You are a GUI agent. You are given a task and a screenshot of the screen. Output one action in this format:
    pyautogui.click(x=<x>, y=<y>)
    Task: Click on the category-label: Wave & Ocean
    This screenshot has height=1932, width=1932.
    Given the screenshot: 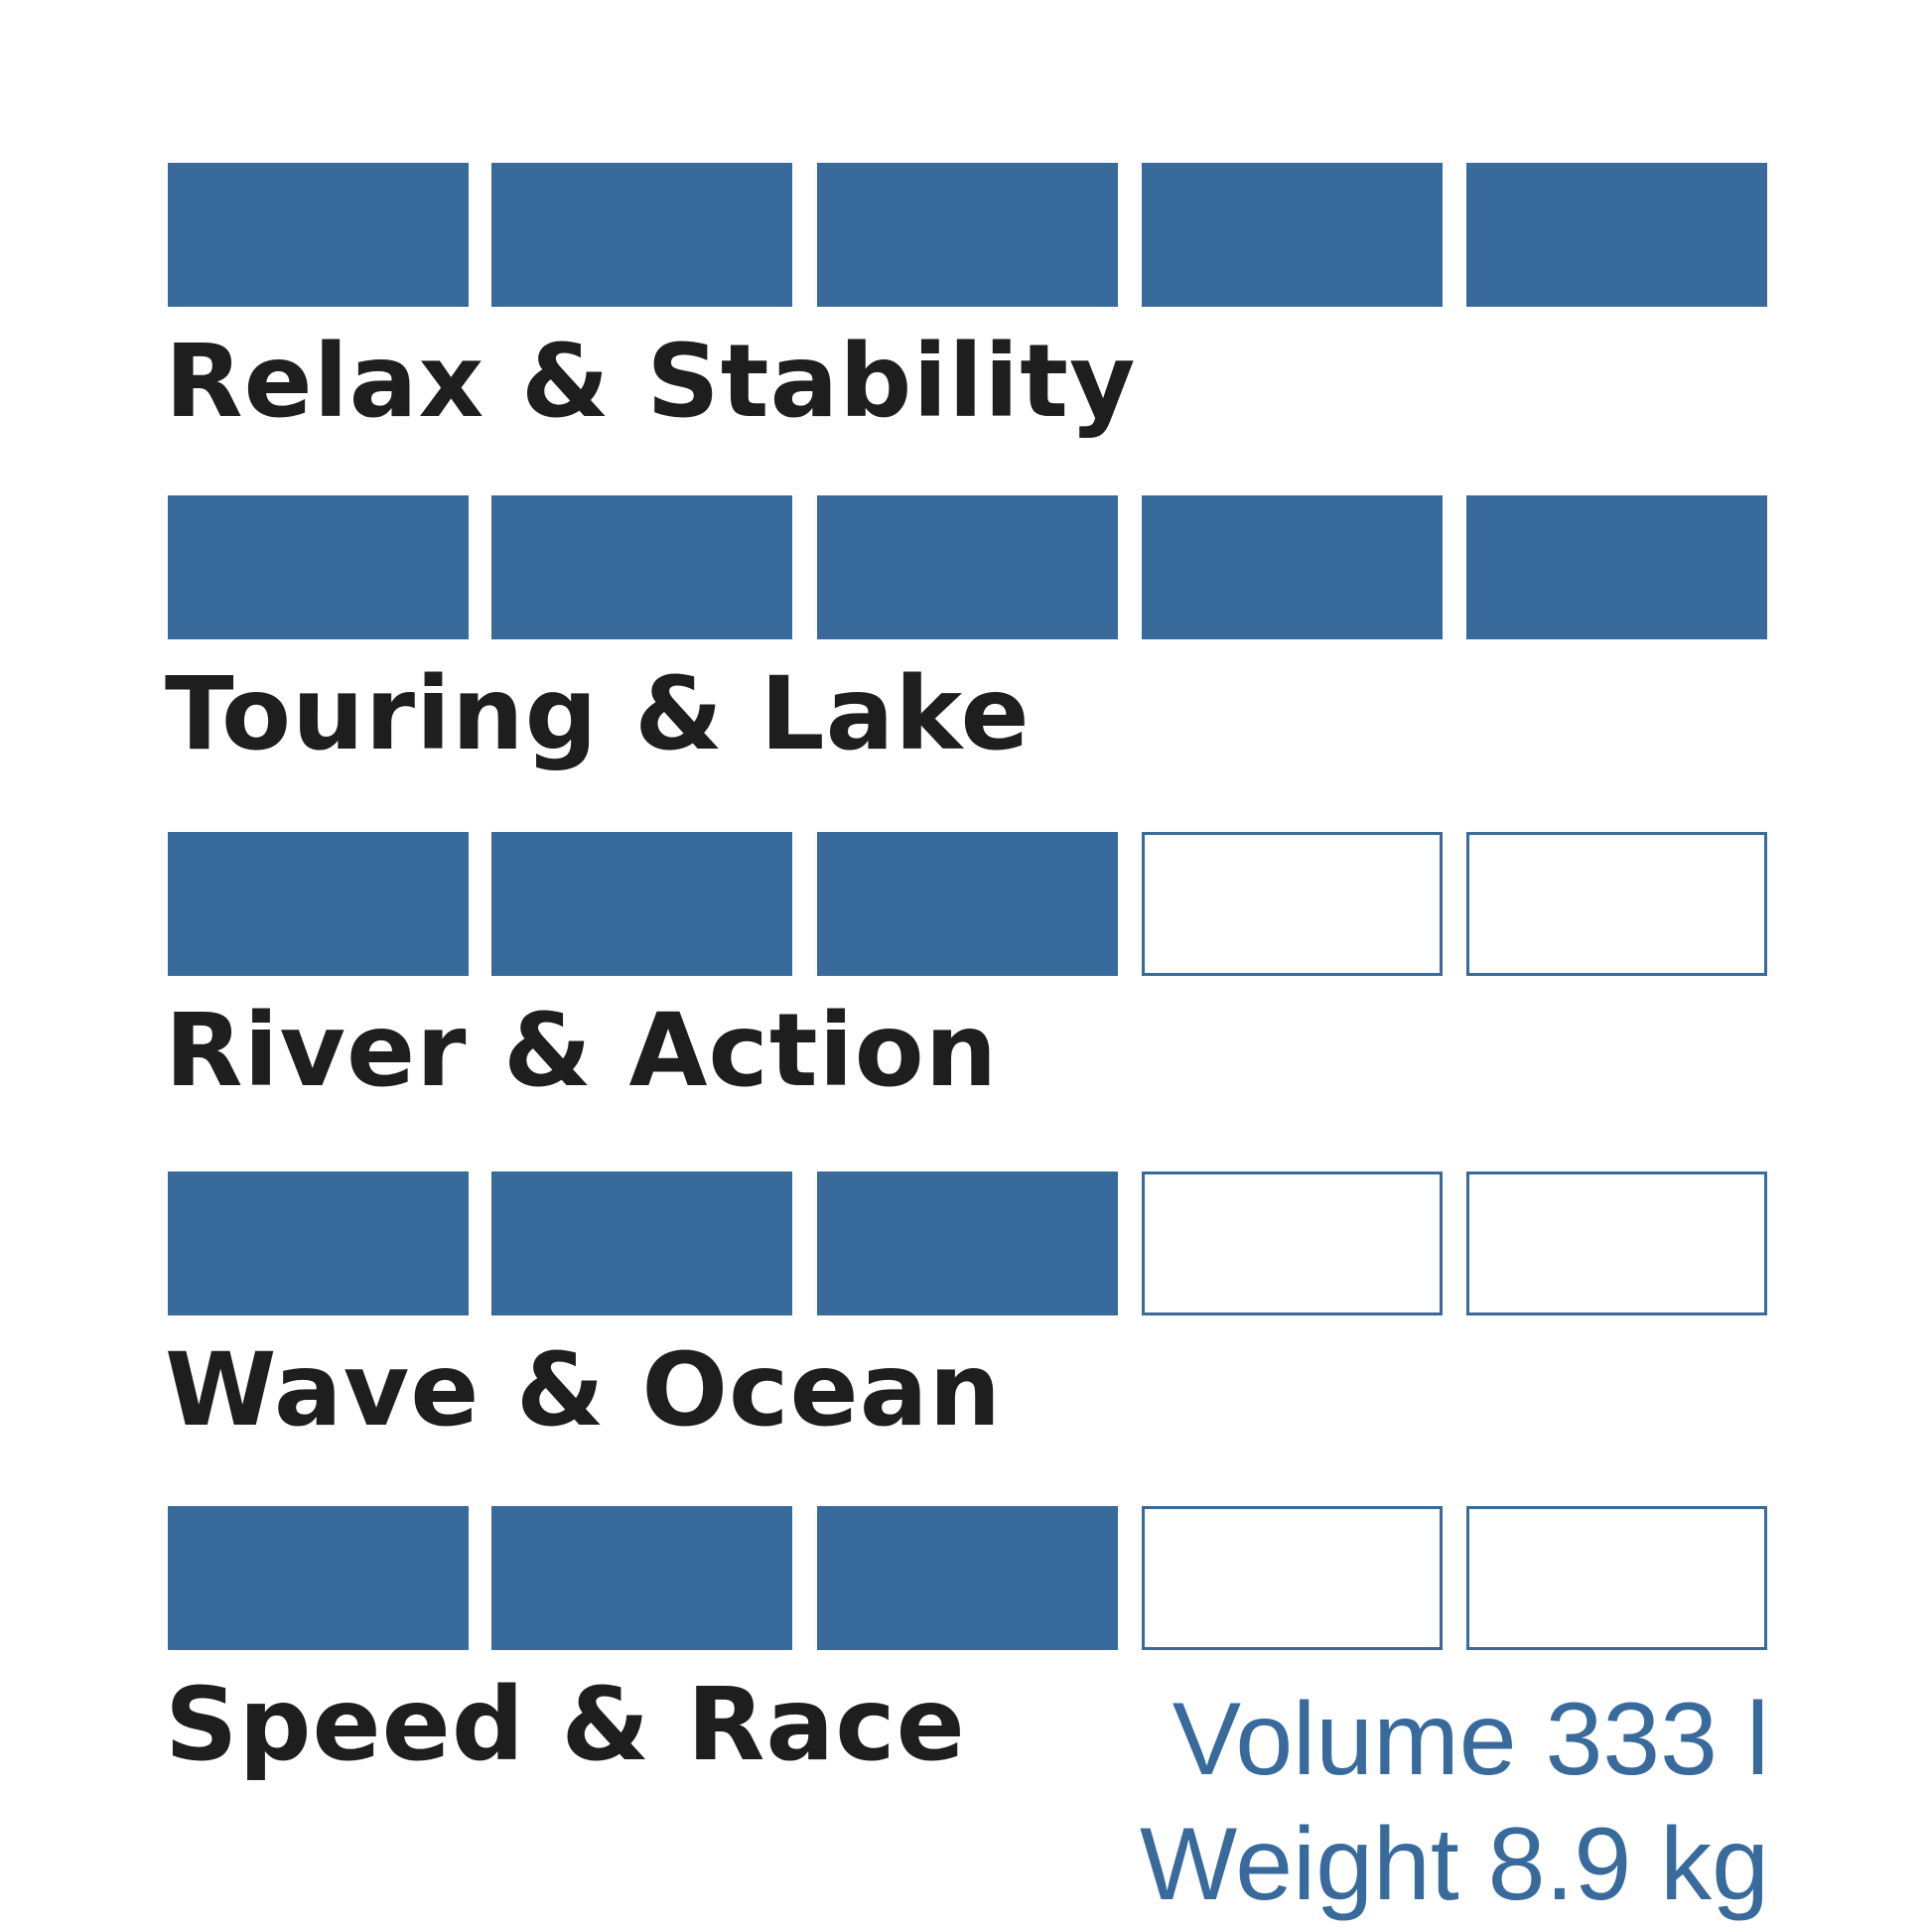 What is the action you would take?
    pyautogui.click(x=584, y=1390)
    